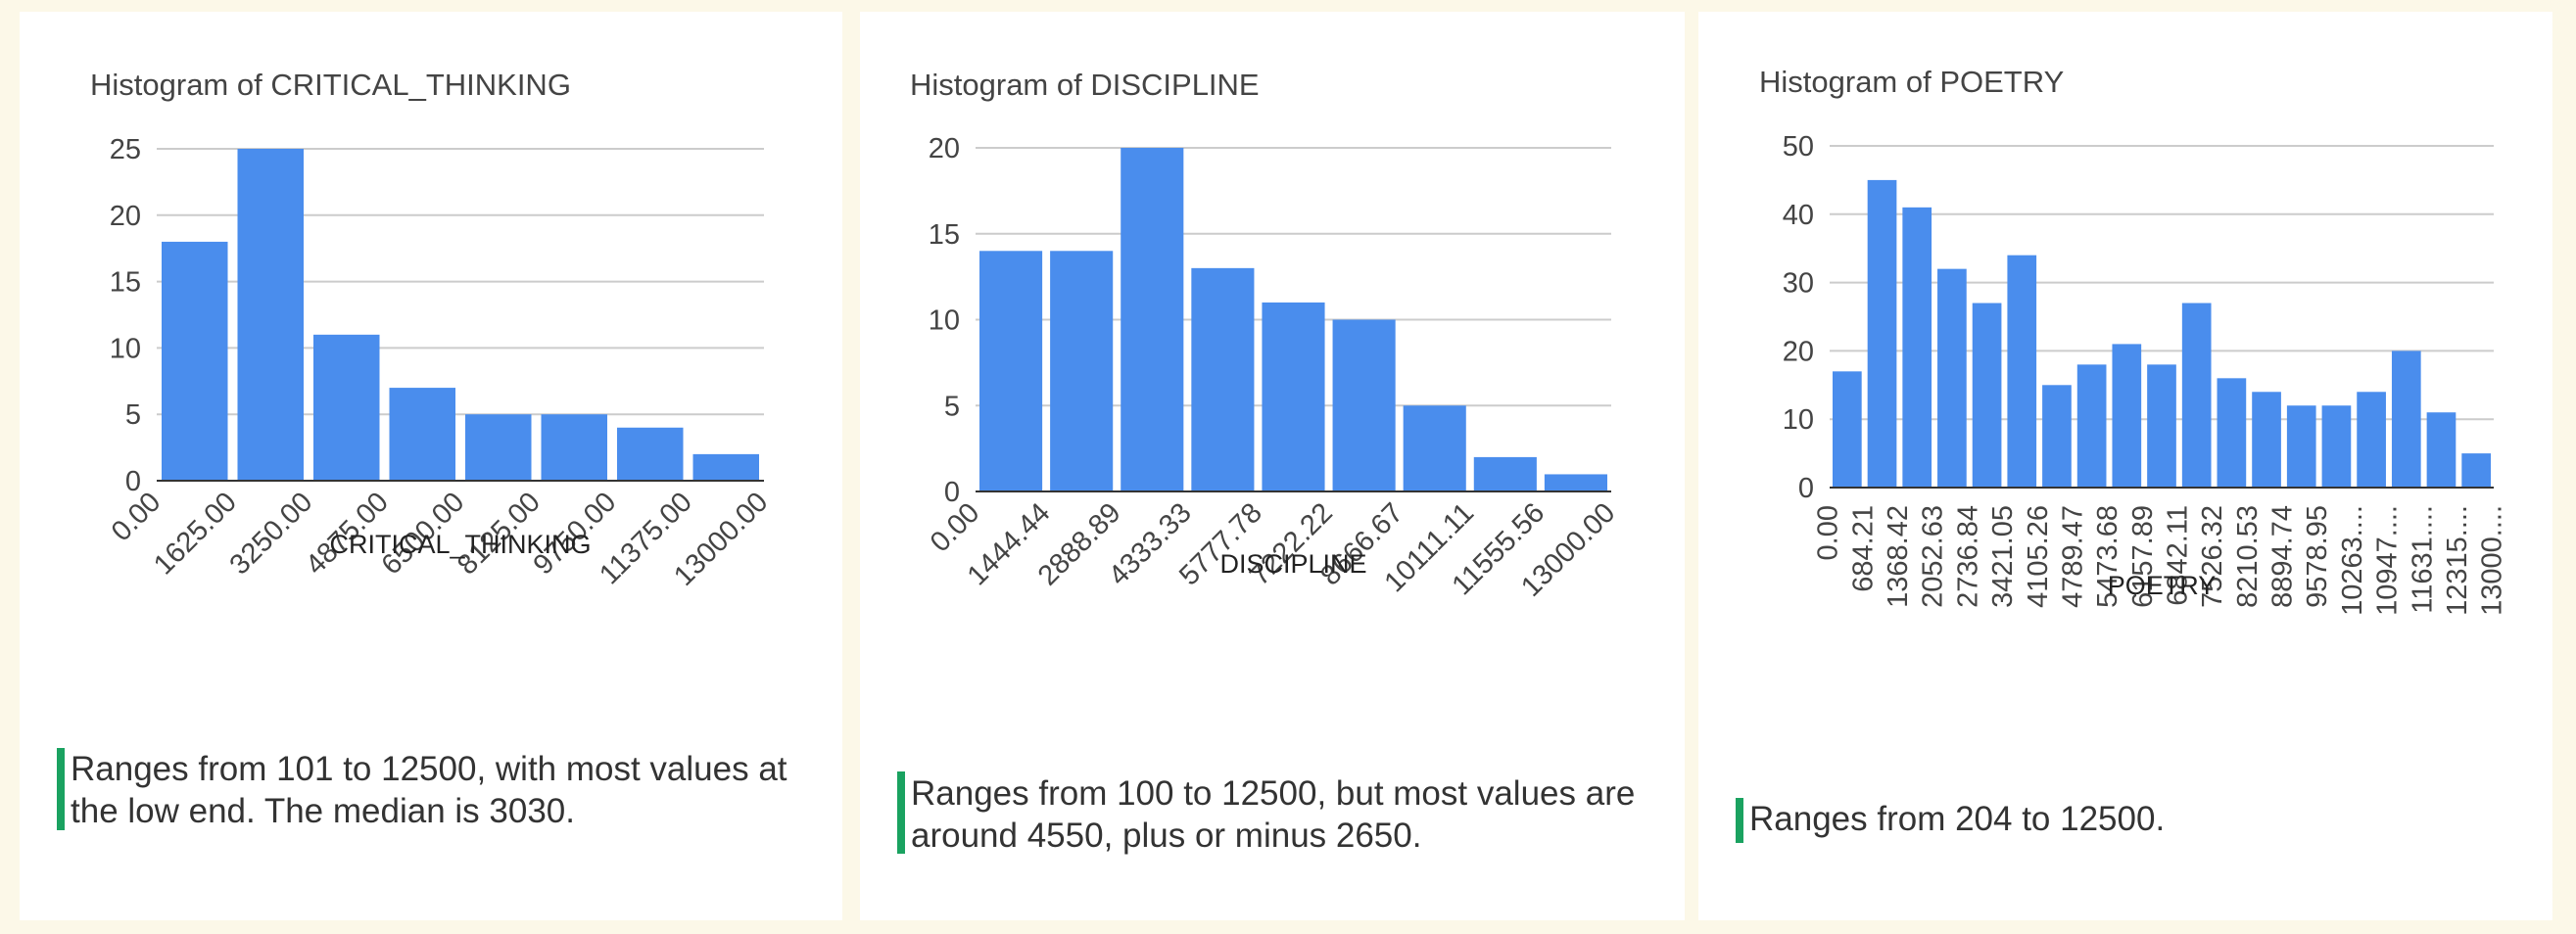 The image size is (2576, 934). Describe the element at coordinates (2143, 556) in the screenshot. I see `x-tick-label: 6157.89` at that location.